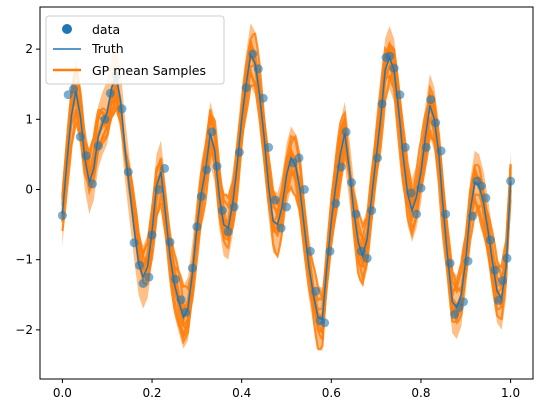  I want to click on x-tick-label: 0.0, so click(62, 393).